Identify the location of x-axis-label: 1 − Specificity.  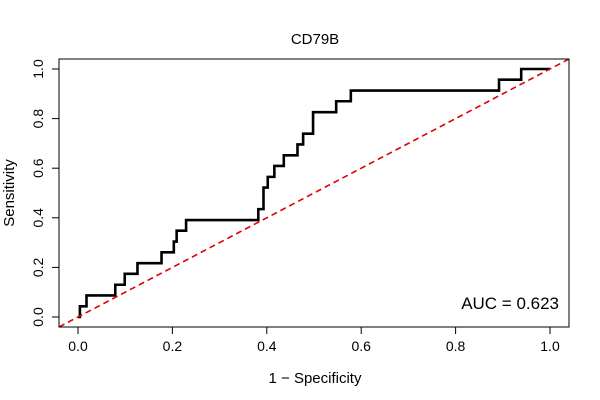
(315, 378).